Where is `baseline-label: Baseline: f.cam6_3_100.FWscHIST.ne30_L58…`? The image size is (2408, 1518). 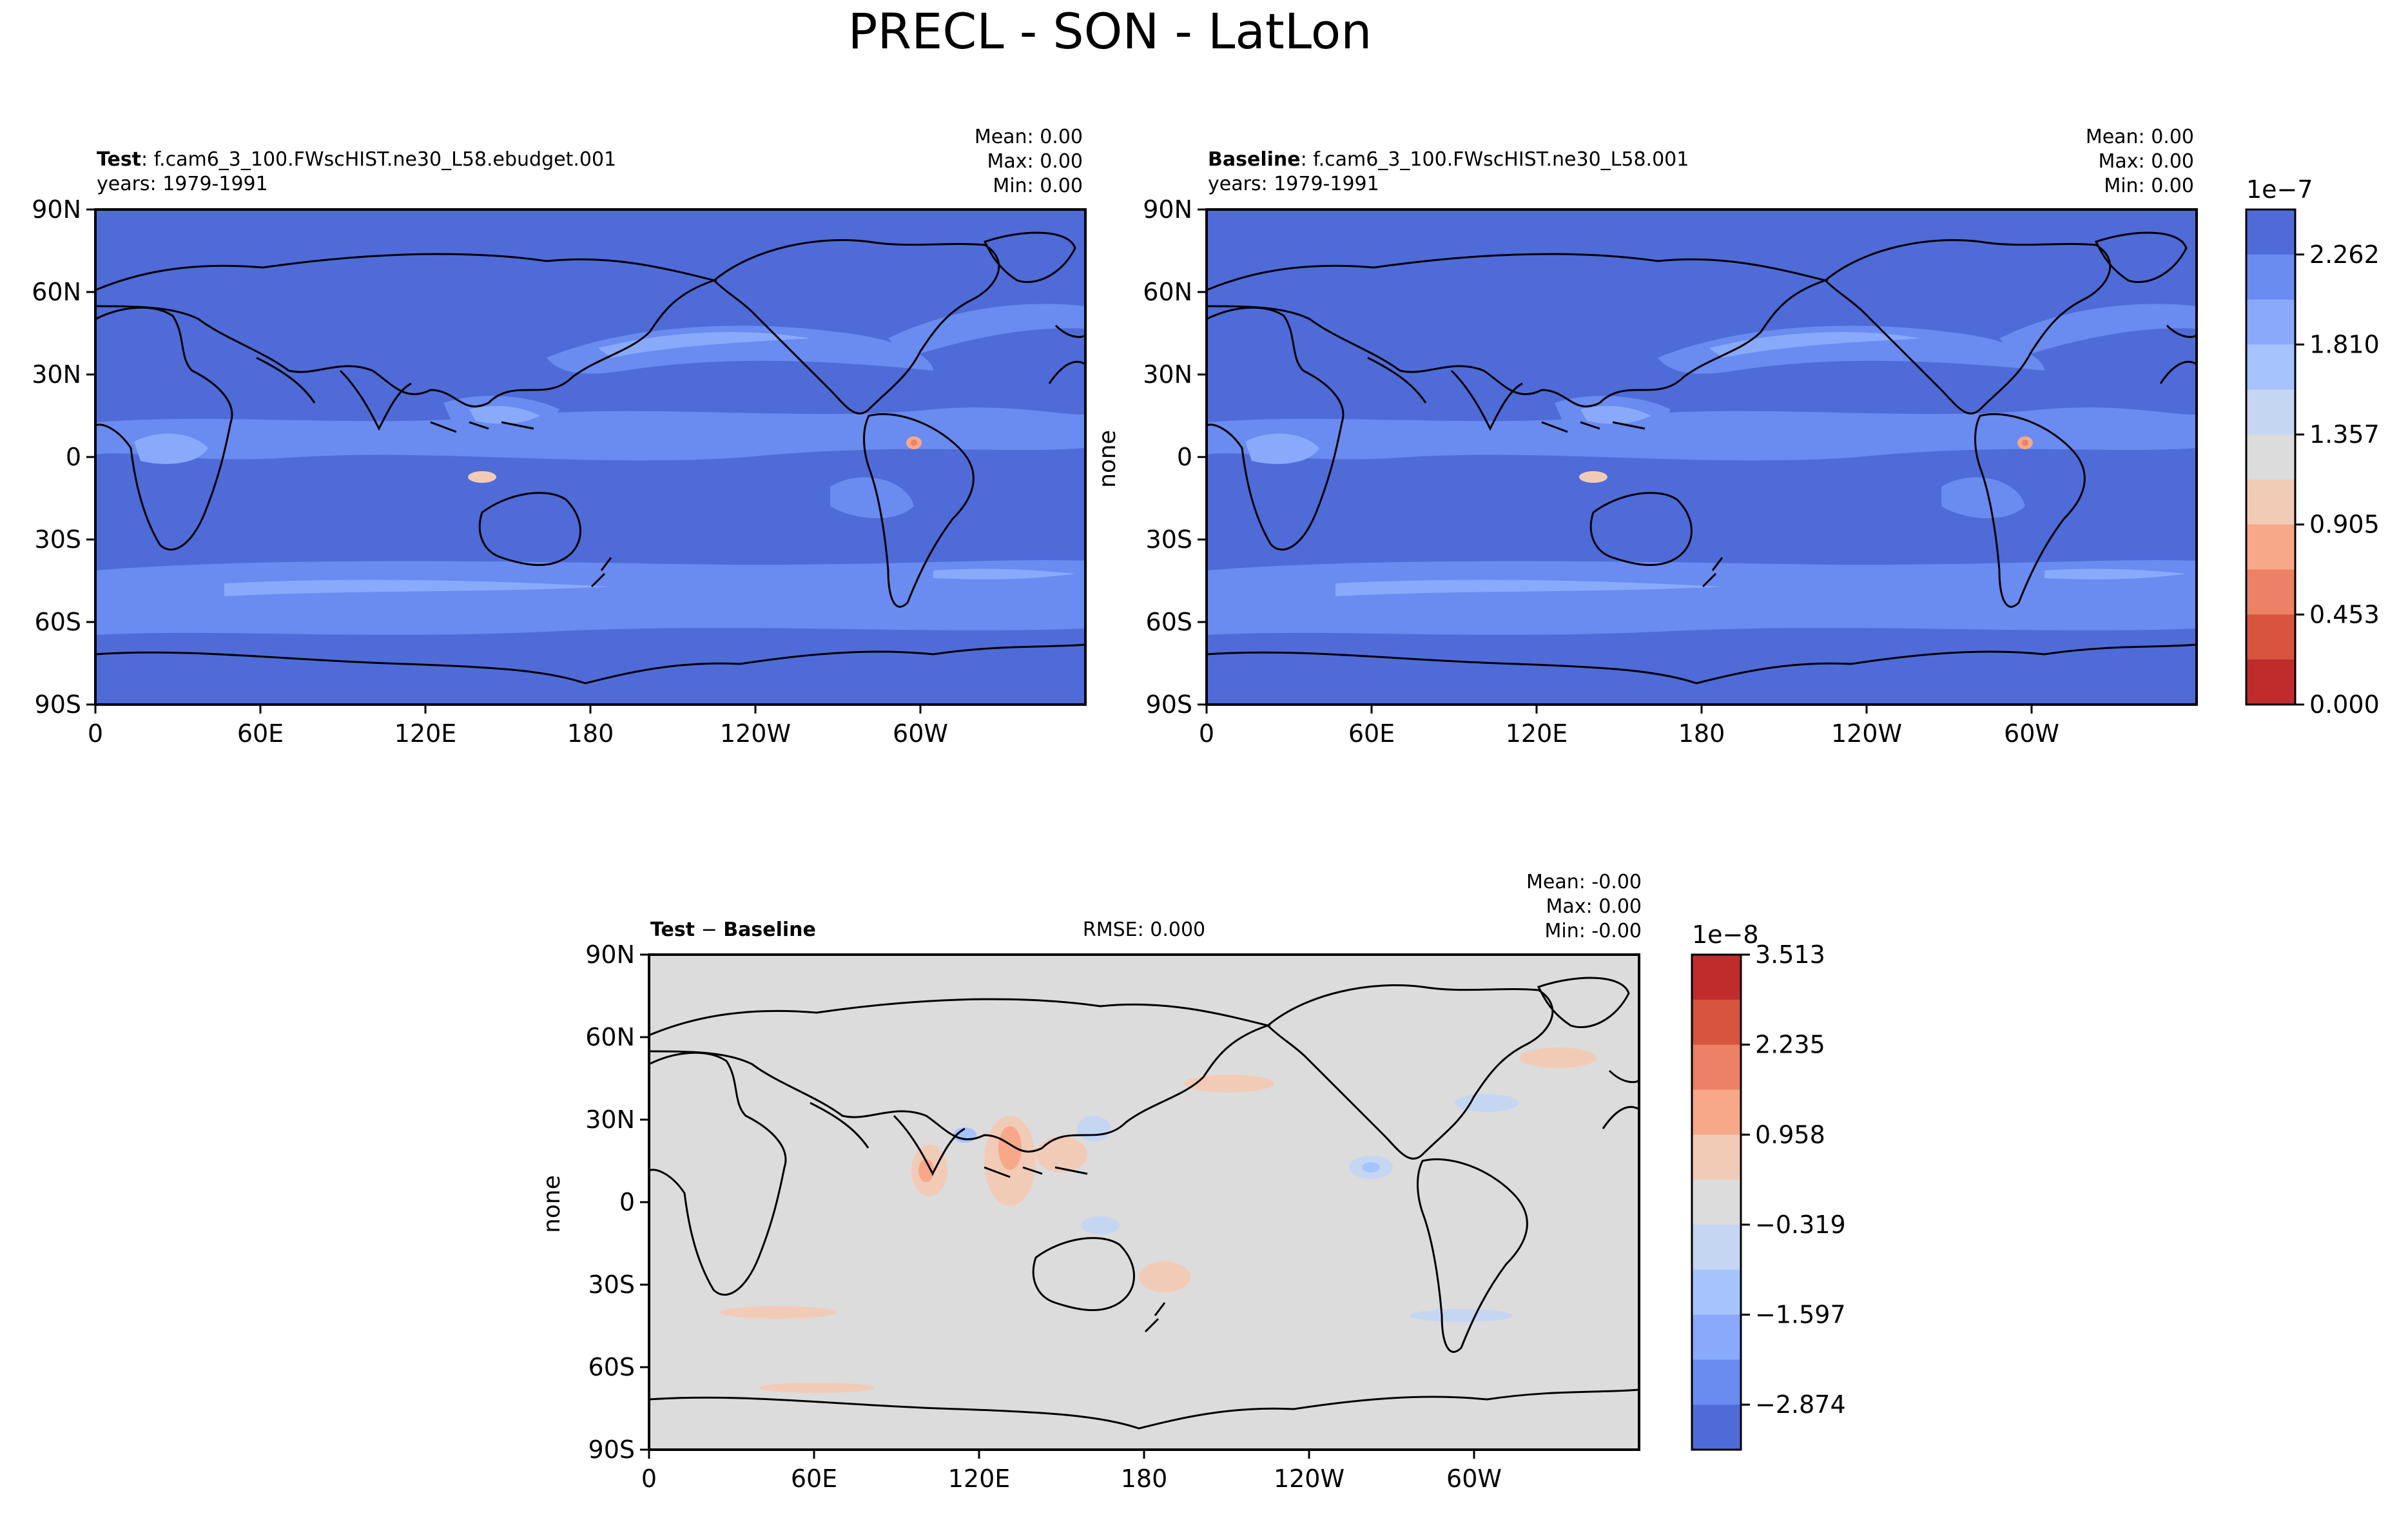 baseline-label: Baseline: f.cam6_3_100.FWscHIST.ne30_L58… is located at coordinates (1448, 159).